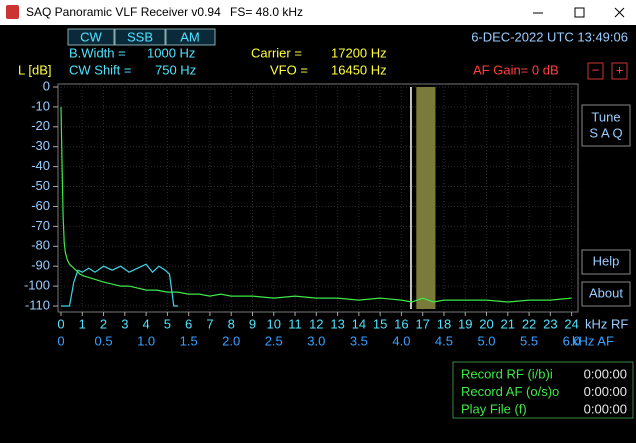 The image size is (636, 443). What do you see at coordinates (494, 408) in the screenshot?
I see `status-label: Play File (f)` at bounding box center [494, 408].